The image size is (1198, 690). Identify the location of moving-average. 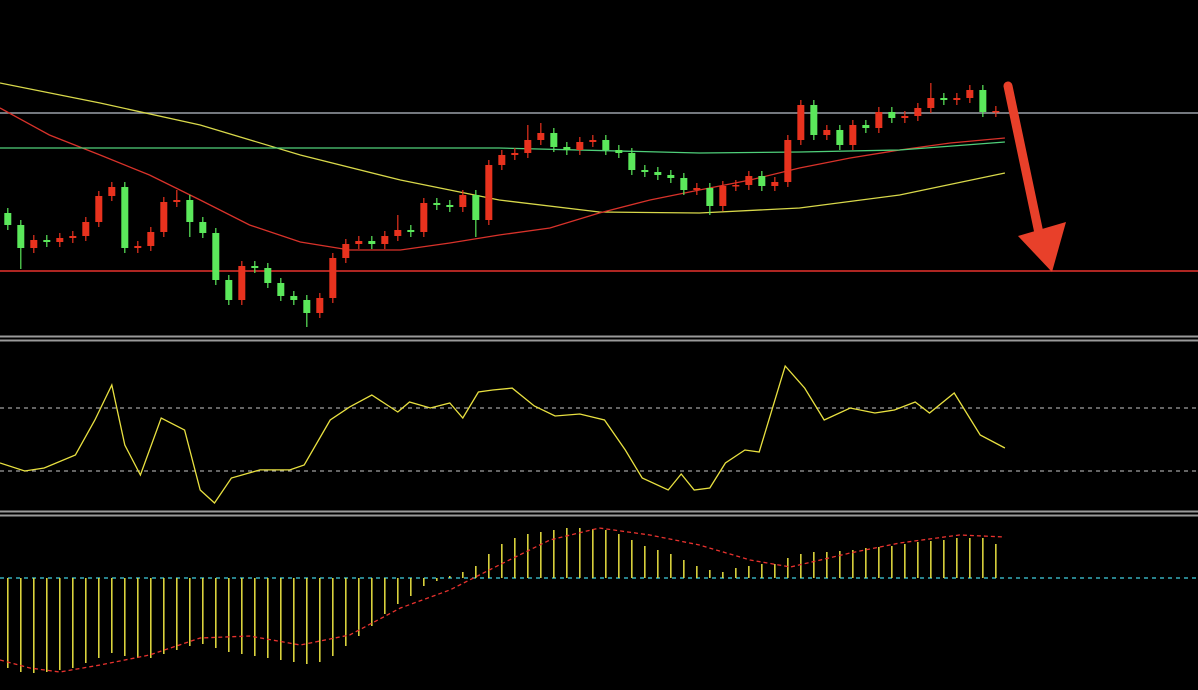
(502, 147).